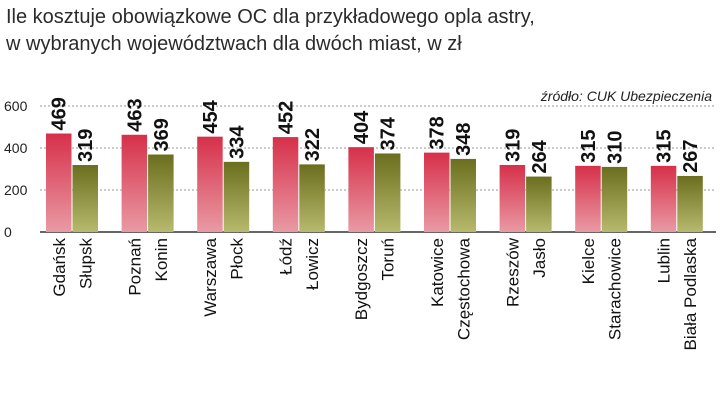 The image size is (720, 405). What do you see at coordinates (539, 258) in the screenshot?
I see `category-label: Jasło` at bounding box center [539, 258].